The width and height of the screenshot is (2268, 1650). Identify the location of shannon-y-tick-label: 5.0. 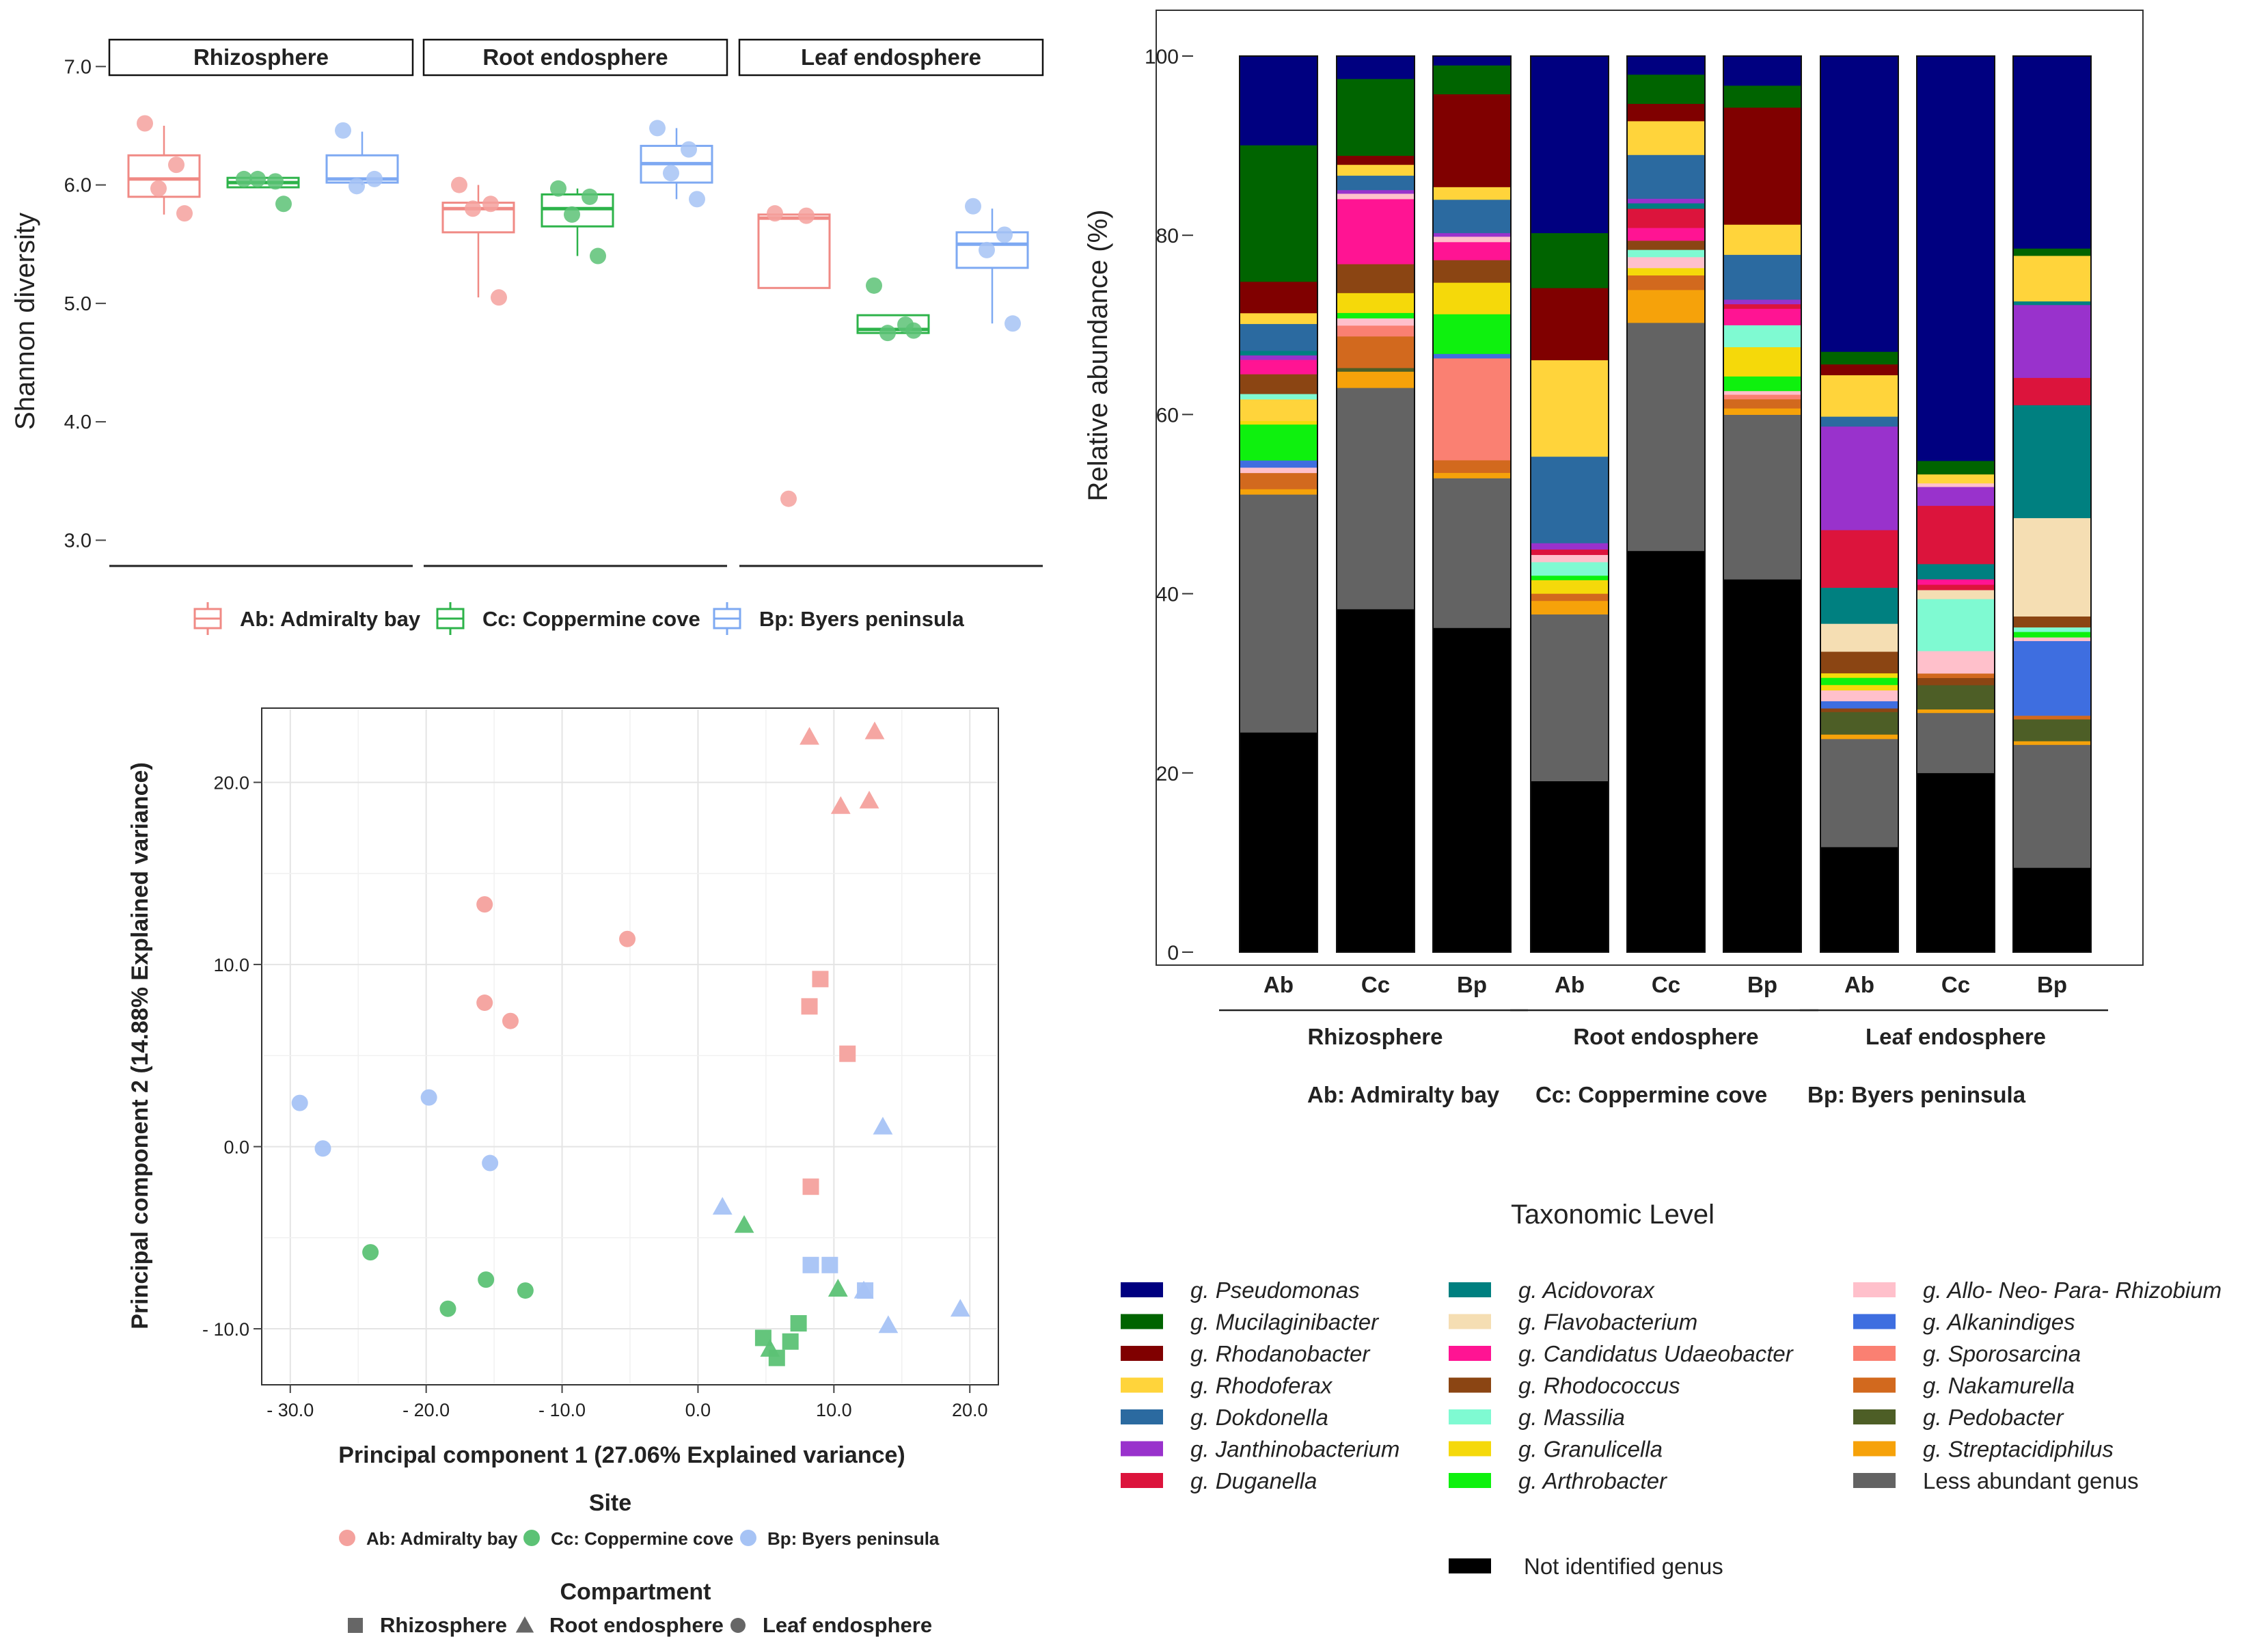
(78, 304).